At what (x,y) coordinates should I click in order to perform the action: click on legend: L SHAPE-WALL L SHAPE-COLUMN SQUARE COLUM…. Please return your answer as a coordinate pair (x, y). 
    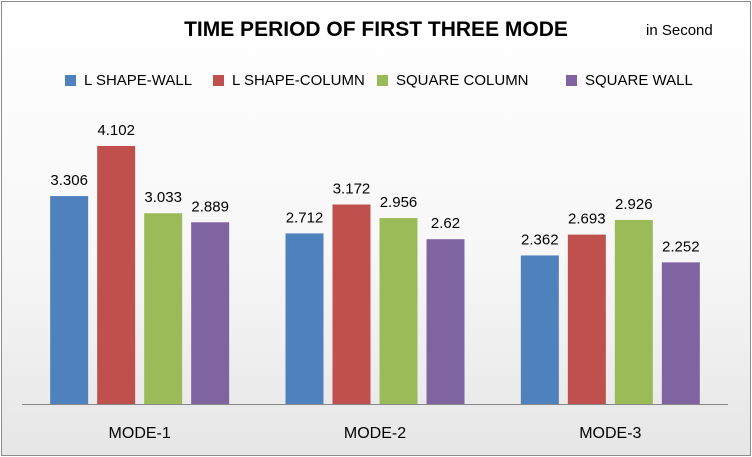
    Looking at the image, I should click on (376, 80).